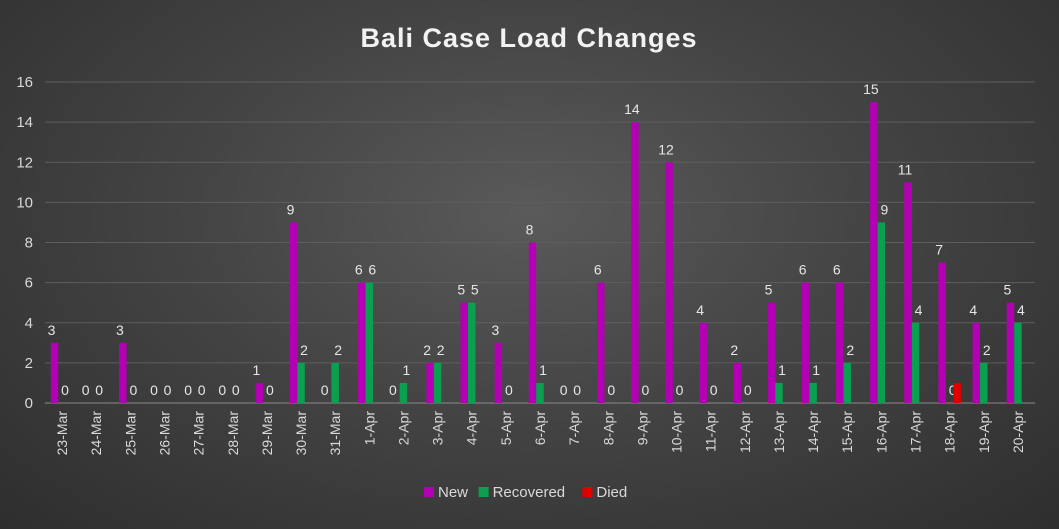  I want to click on data-label-new: 15, so click(871, 89).